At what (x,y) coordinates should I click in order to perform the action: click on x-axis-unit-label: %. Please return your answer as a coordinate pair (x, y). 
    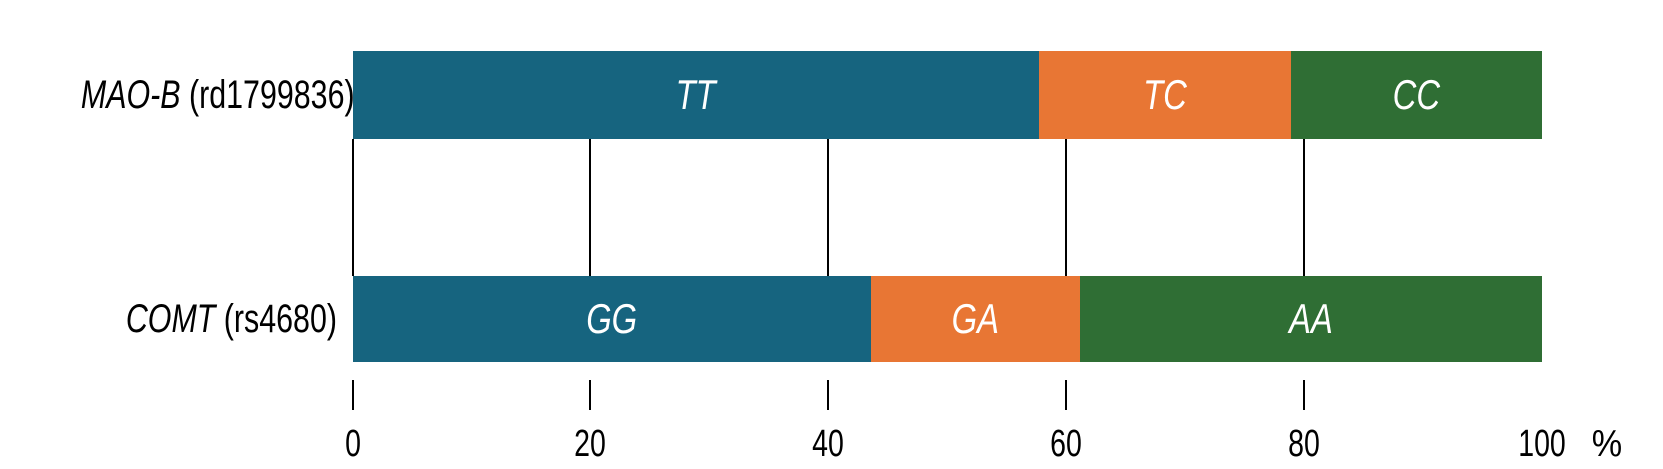
    Looking at the image, I should click on (1607, 444).